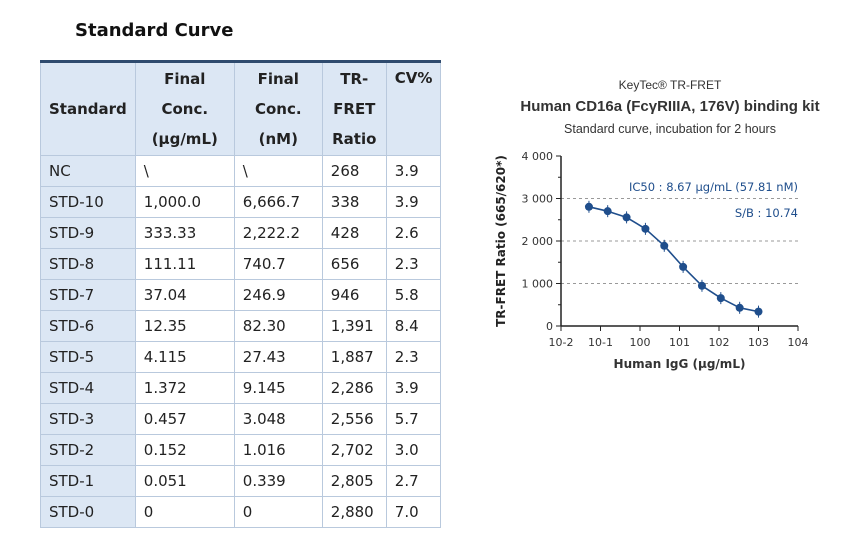 This screenshot has height=544, width=867. Describe the element at coordinates (354, 264) in the screenshot. I see `table-cell: 656` at that location.